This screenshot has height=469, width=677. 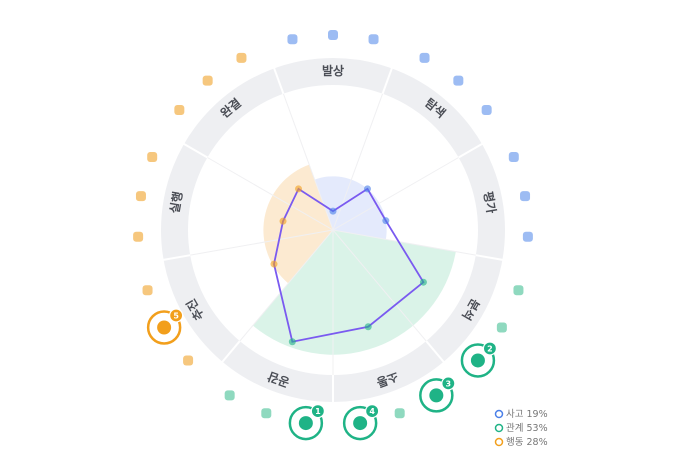 What do you see at coordinates (536, 414) in the screenshot?
I see `legend-share: 19%` at bounding box center [536, 414].